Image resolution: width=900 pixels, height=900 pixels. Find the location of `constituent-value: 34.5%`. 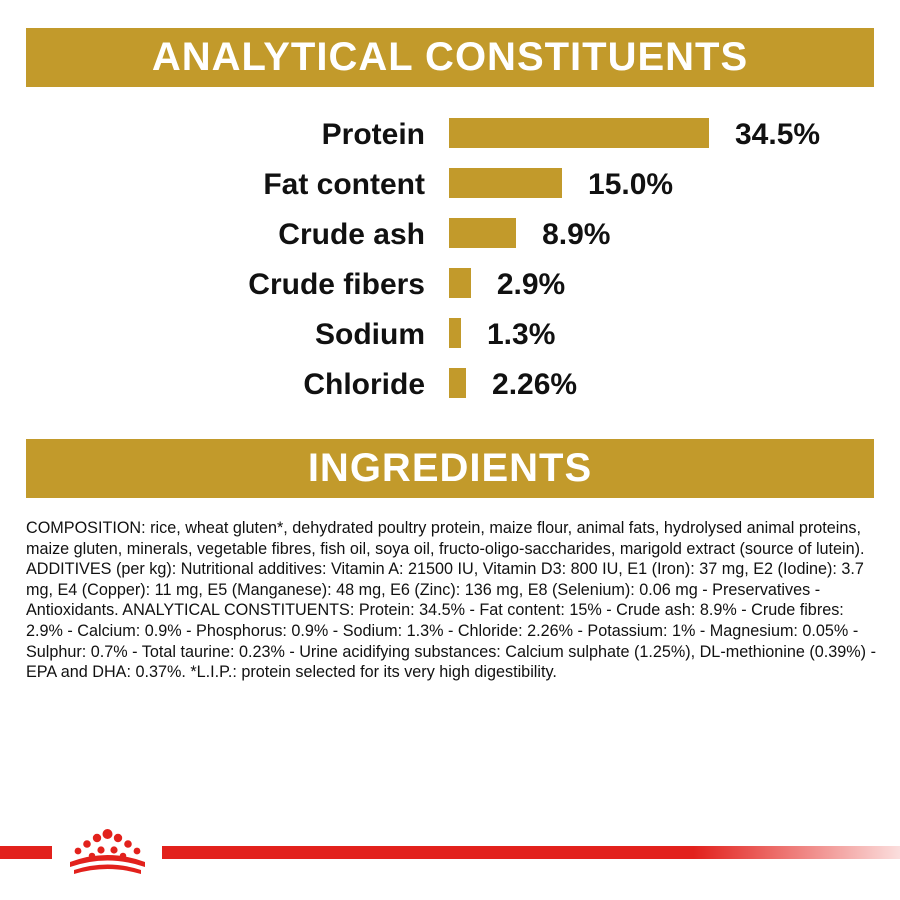

constituent-value: 34.5% is located at coordinates (778, 134).